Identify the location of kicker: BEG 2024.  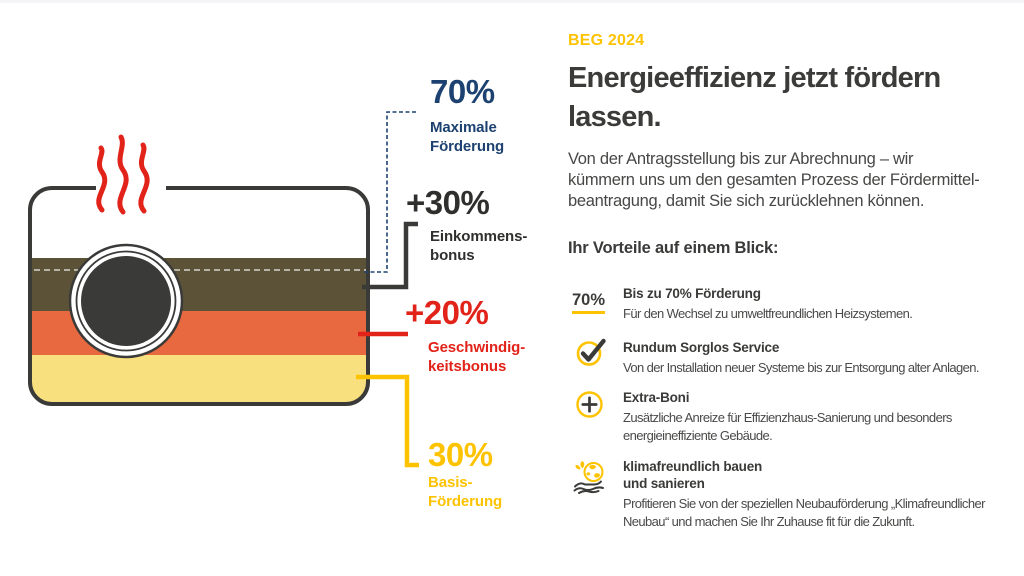
(606, 40).